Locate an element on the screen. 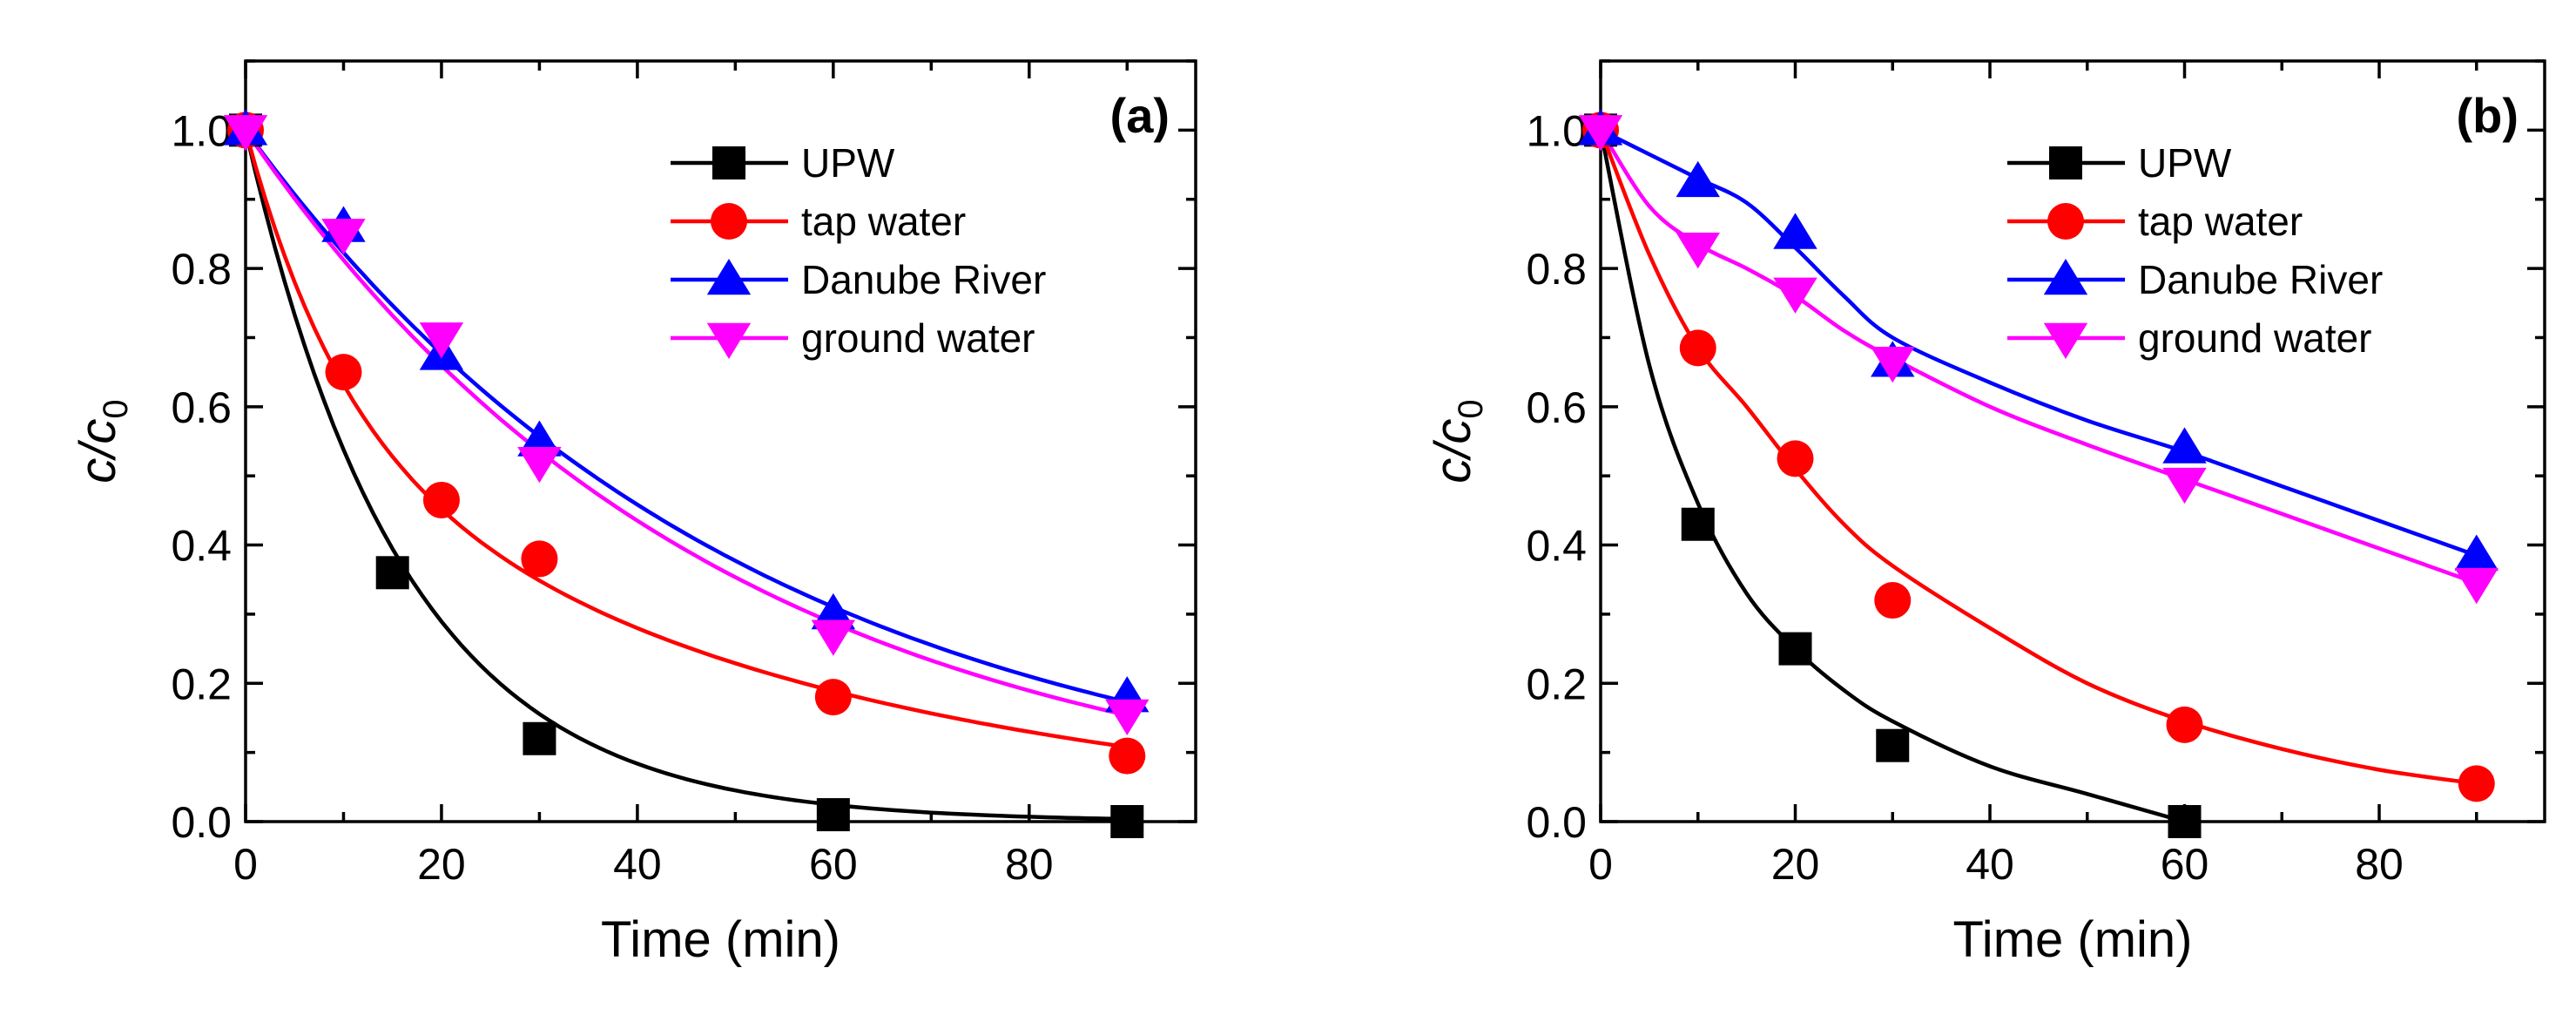 The height and width of the screenshot is (1022, 2576). panel-label: (b) is located at coordinates (2488, 115).